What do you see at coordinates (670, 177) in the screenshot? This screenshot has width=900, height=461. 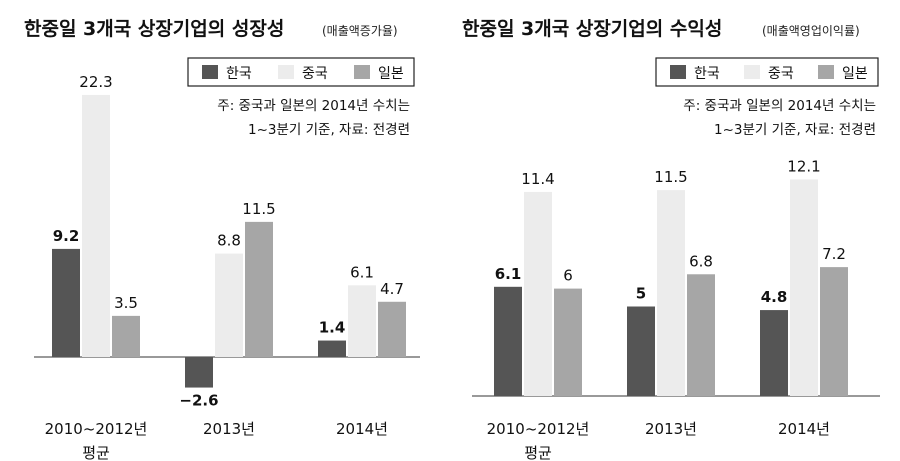 I see `value-label-china-1: 11.5` at bounding box center [670, 177].